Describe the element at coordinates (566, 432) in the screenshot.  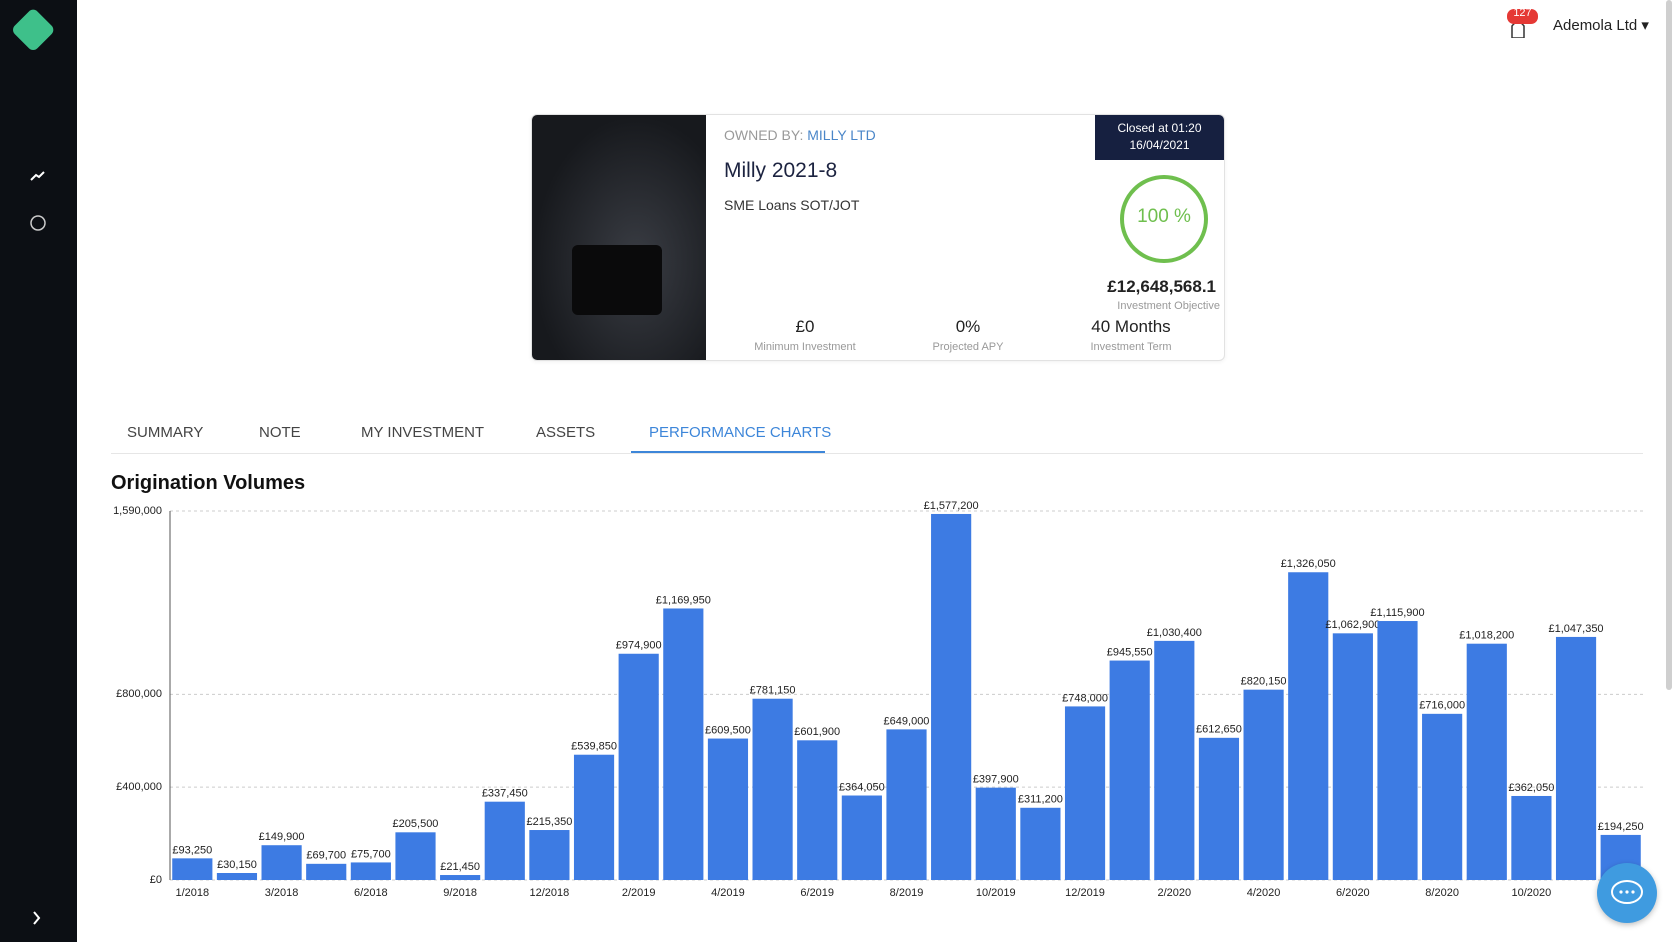
I see `tab: ASSETS` at that location.